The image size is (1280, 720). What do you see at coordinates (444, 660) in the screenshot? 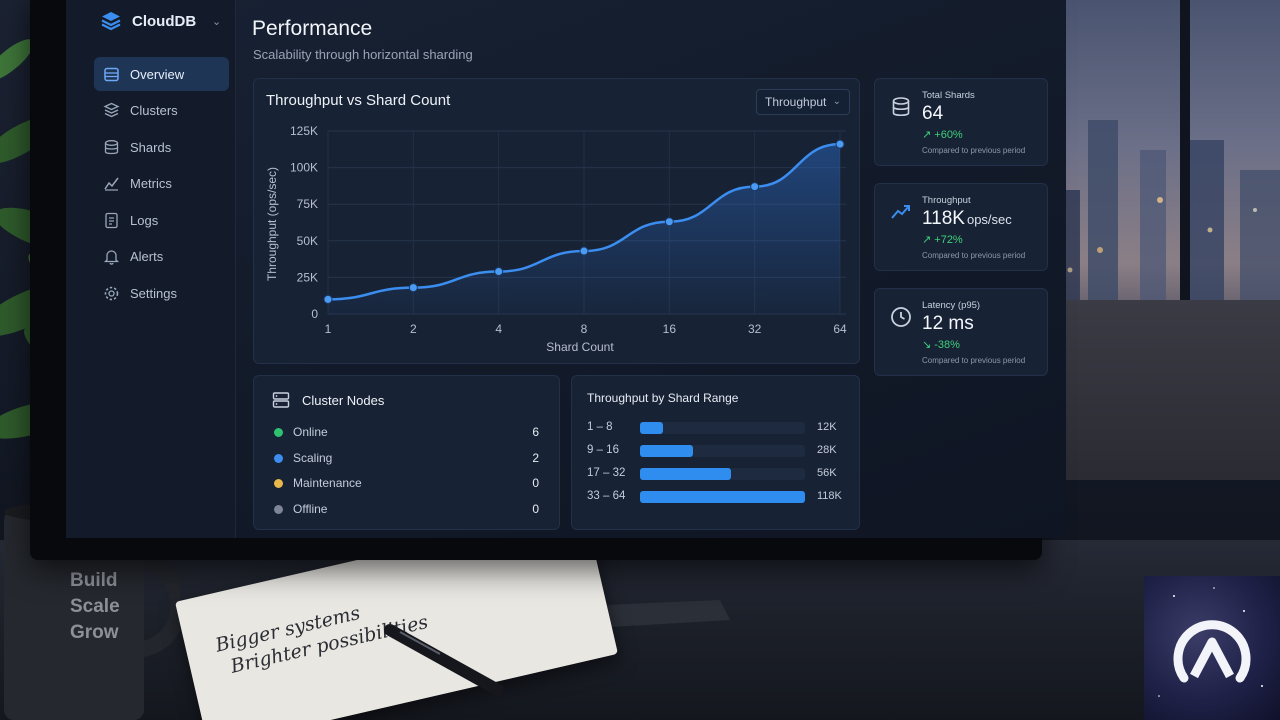
I see `pen` at bounding box center [444, 660].